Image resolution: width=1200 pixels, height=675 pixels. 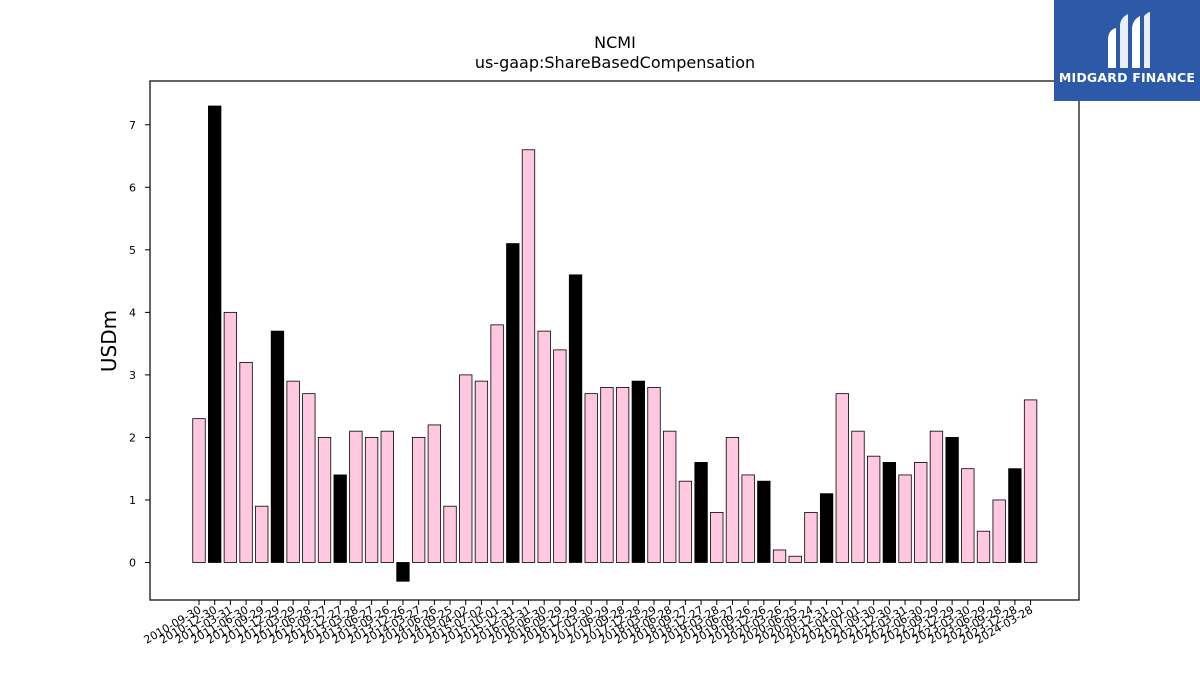 What do you see at coordinates (132, 187) in the screenshot?
I see `y-tick-label: 6` at bounding box center [132, 187].